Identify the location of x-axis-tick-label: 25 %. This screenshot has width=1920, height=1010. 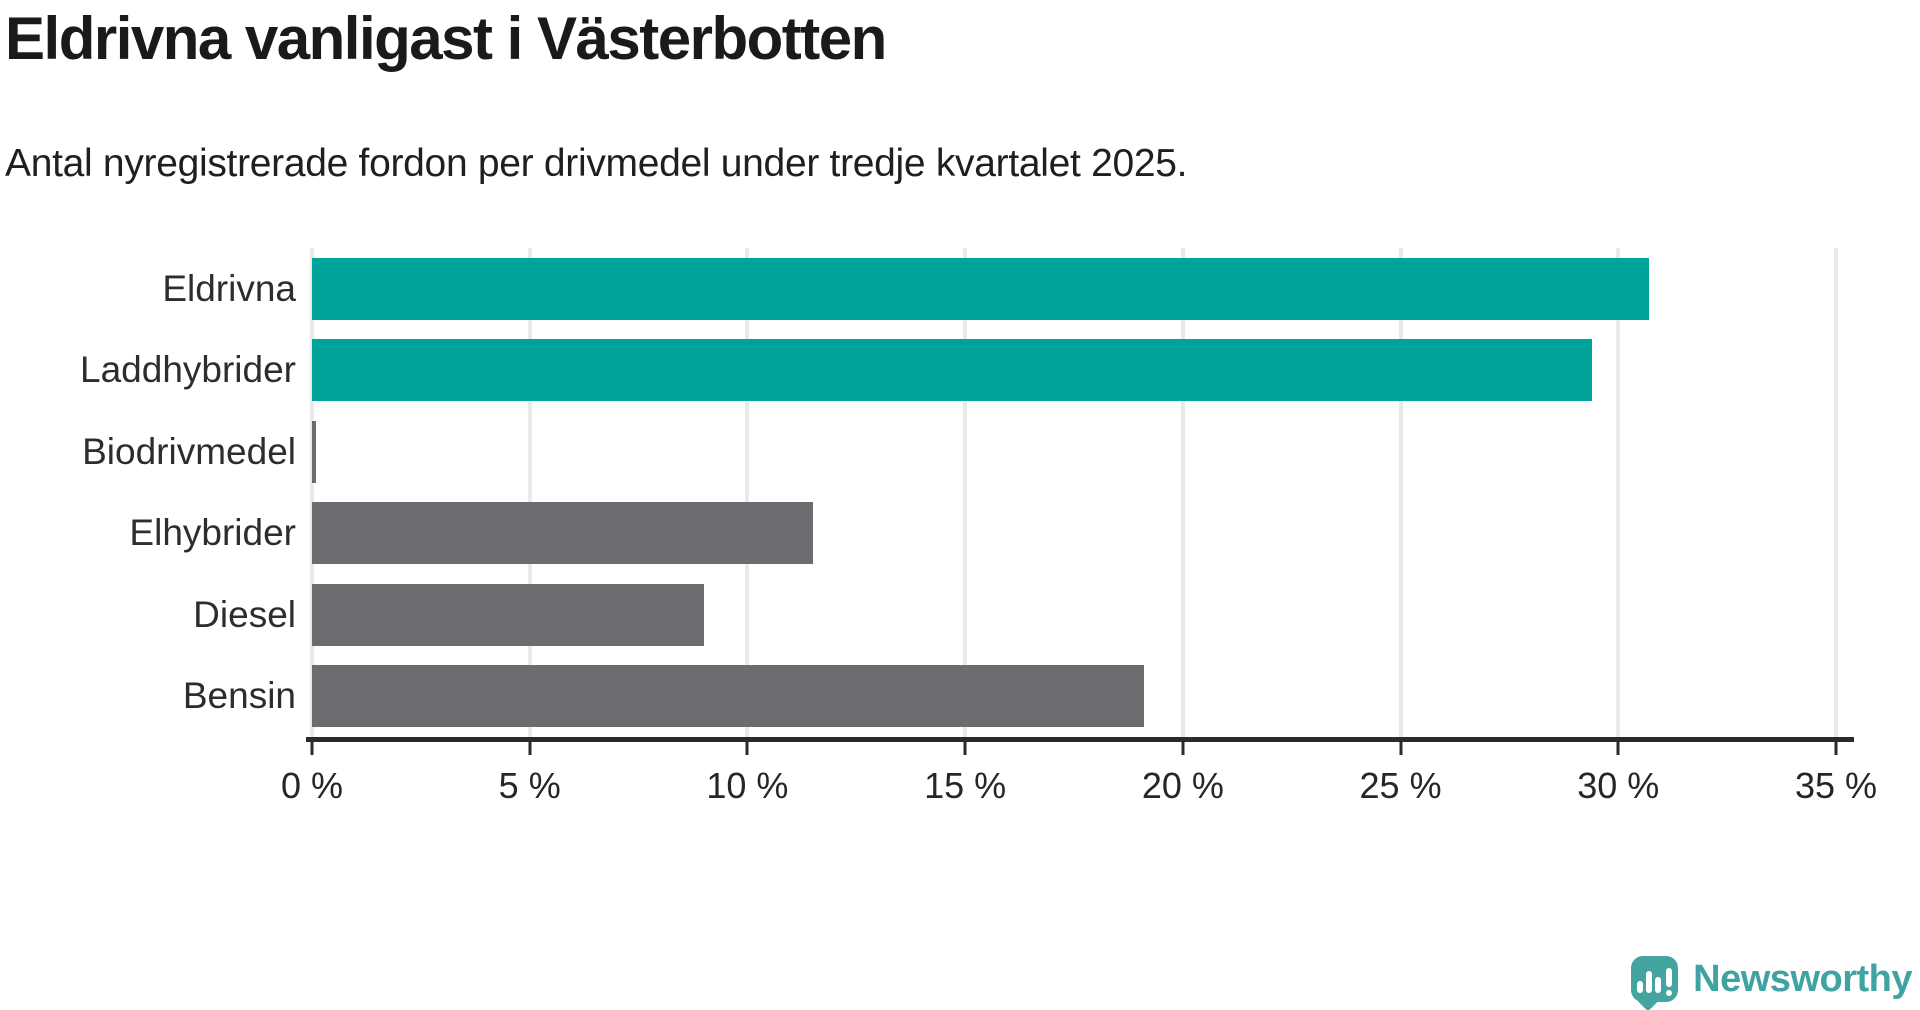
(1400, 785).